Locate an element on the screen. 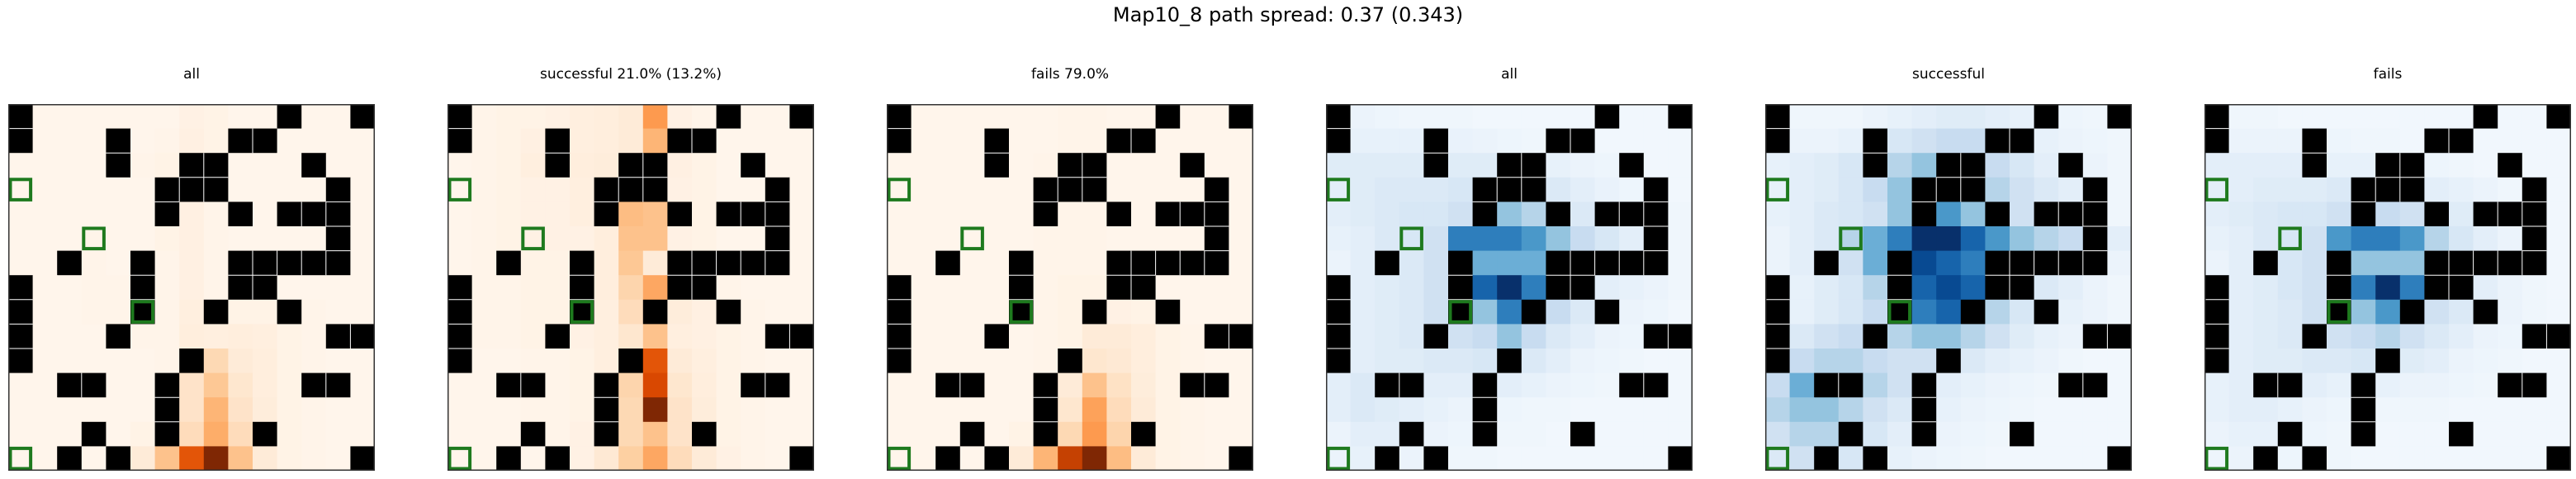 This screenshot has width=2576, height=479. waypoint-marker is located at coordinates (2290, 239).